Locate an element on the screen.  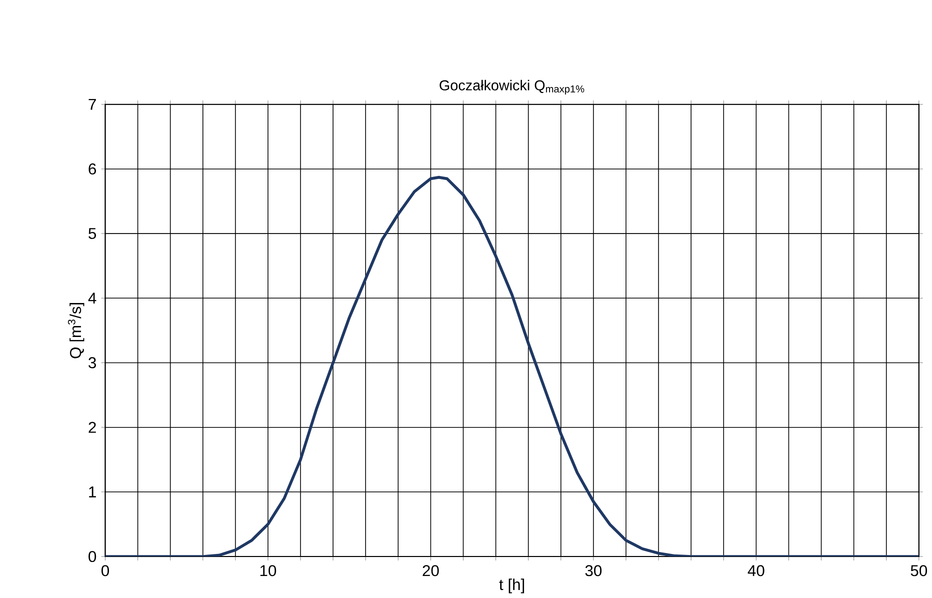
x-tick-label: 20 is located at coordinates (430, 570).